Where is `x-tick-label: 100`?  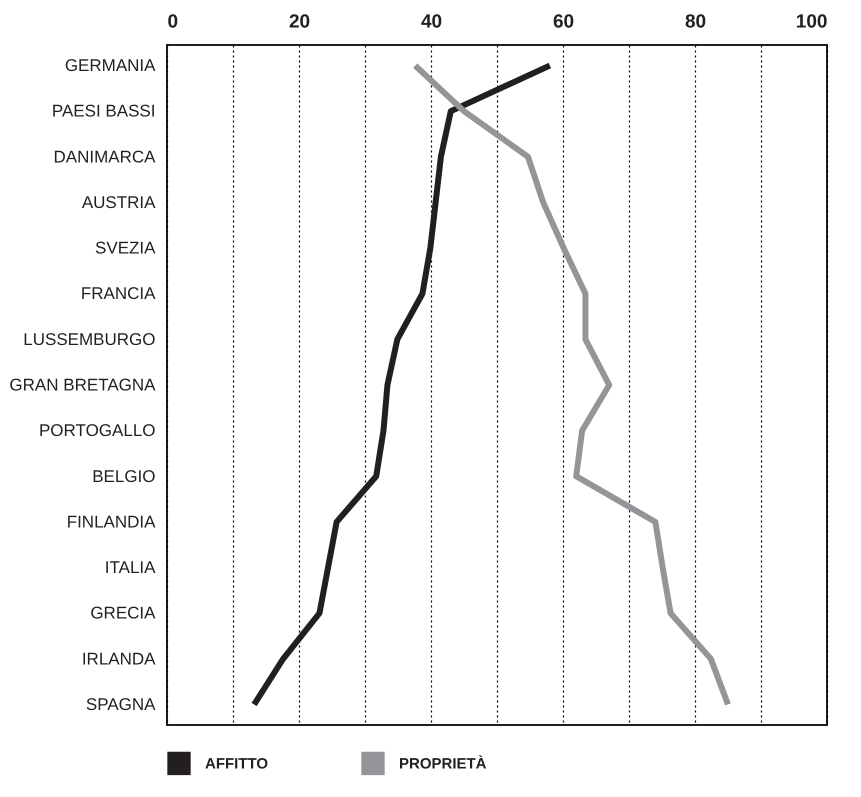 x-tick-label: 100 is located at coordinates (812, 22).